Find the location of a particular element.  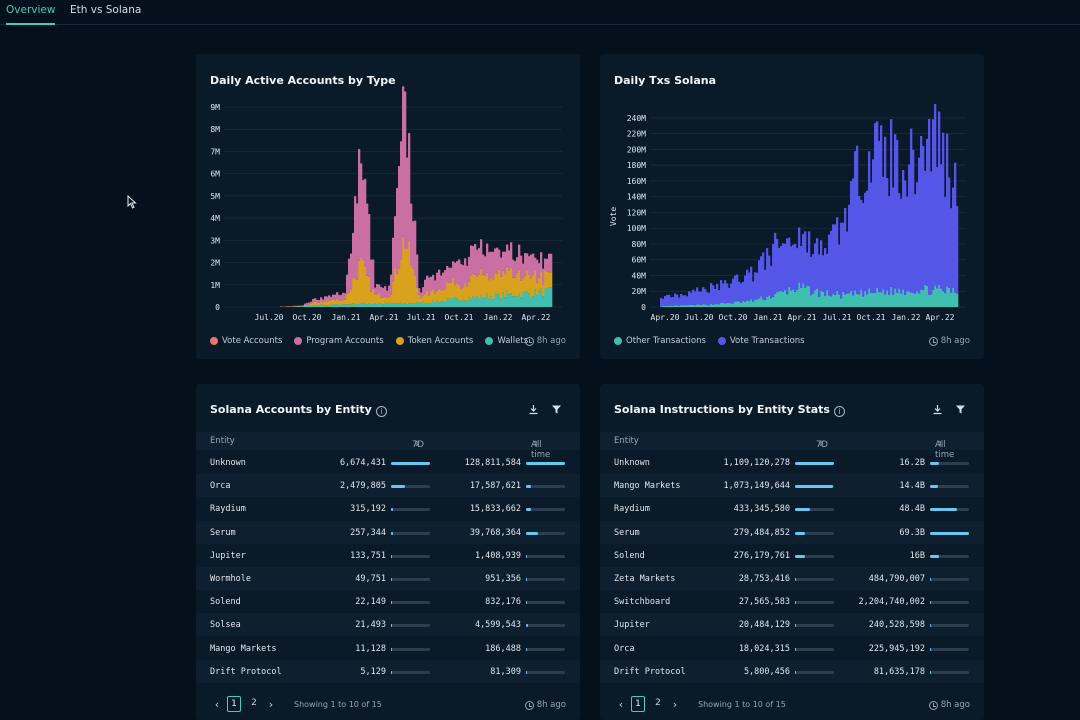

table-row: Orca 2,479,805 17,587,621 is located at coordinates (388, 486).